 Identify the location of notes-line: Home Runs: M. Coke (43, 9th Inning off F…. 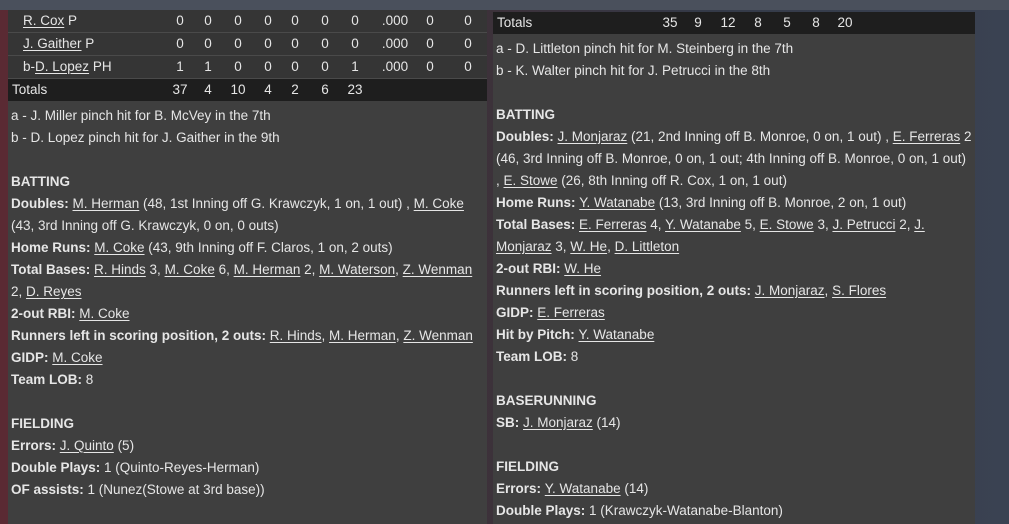
(247, 248).